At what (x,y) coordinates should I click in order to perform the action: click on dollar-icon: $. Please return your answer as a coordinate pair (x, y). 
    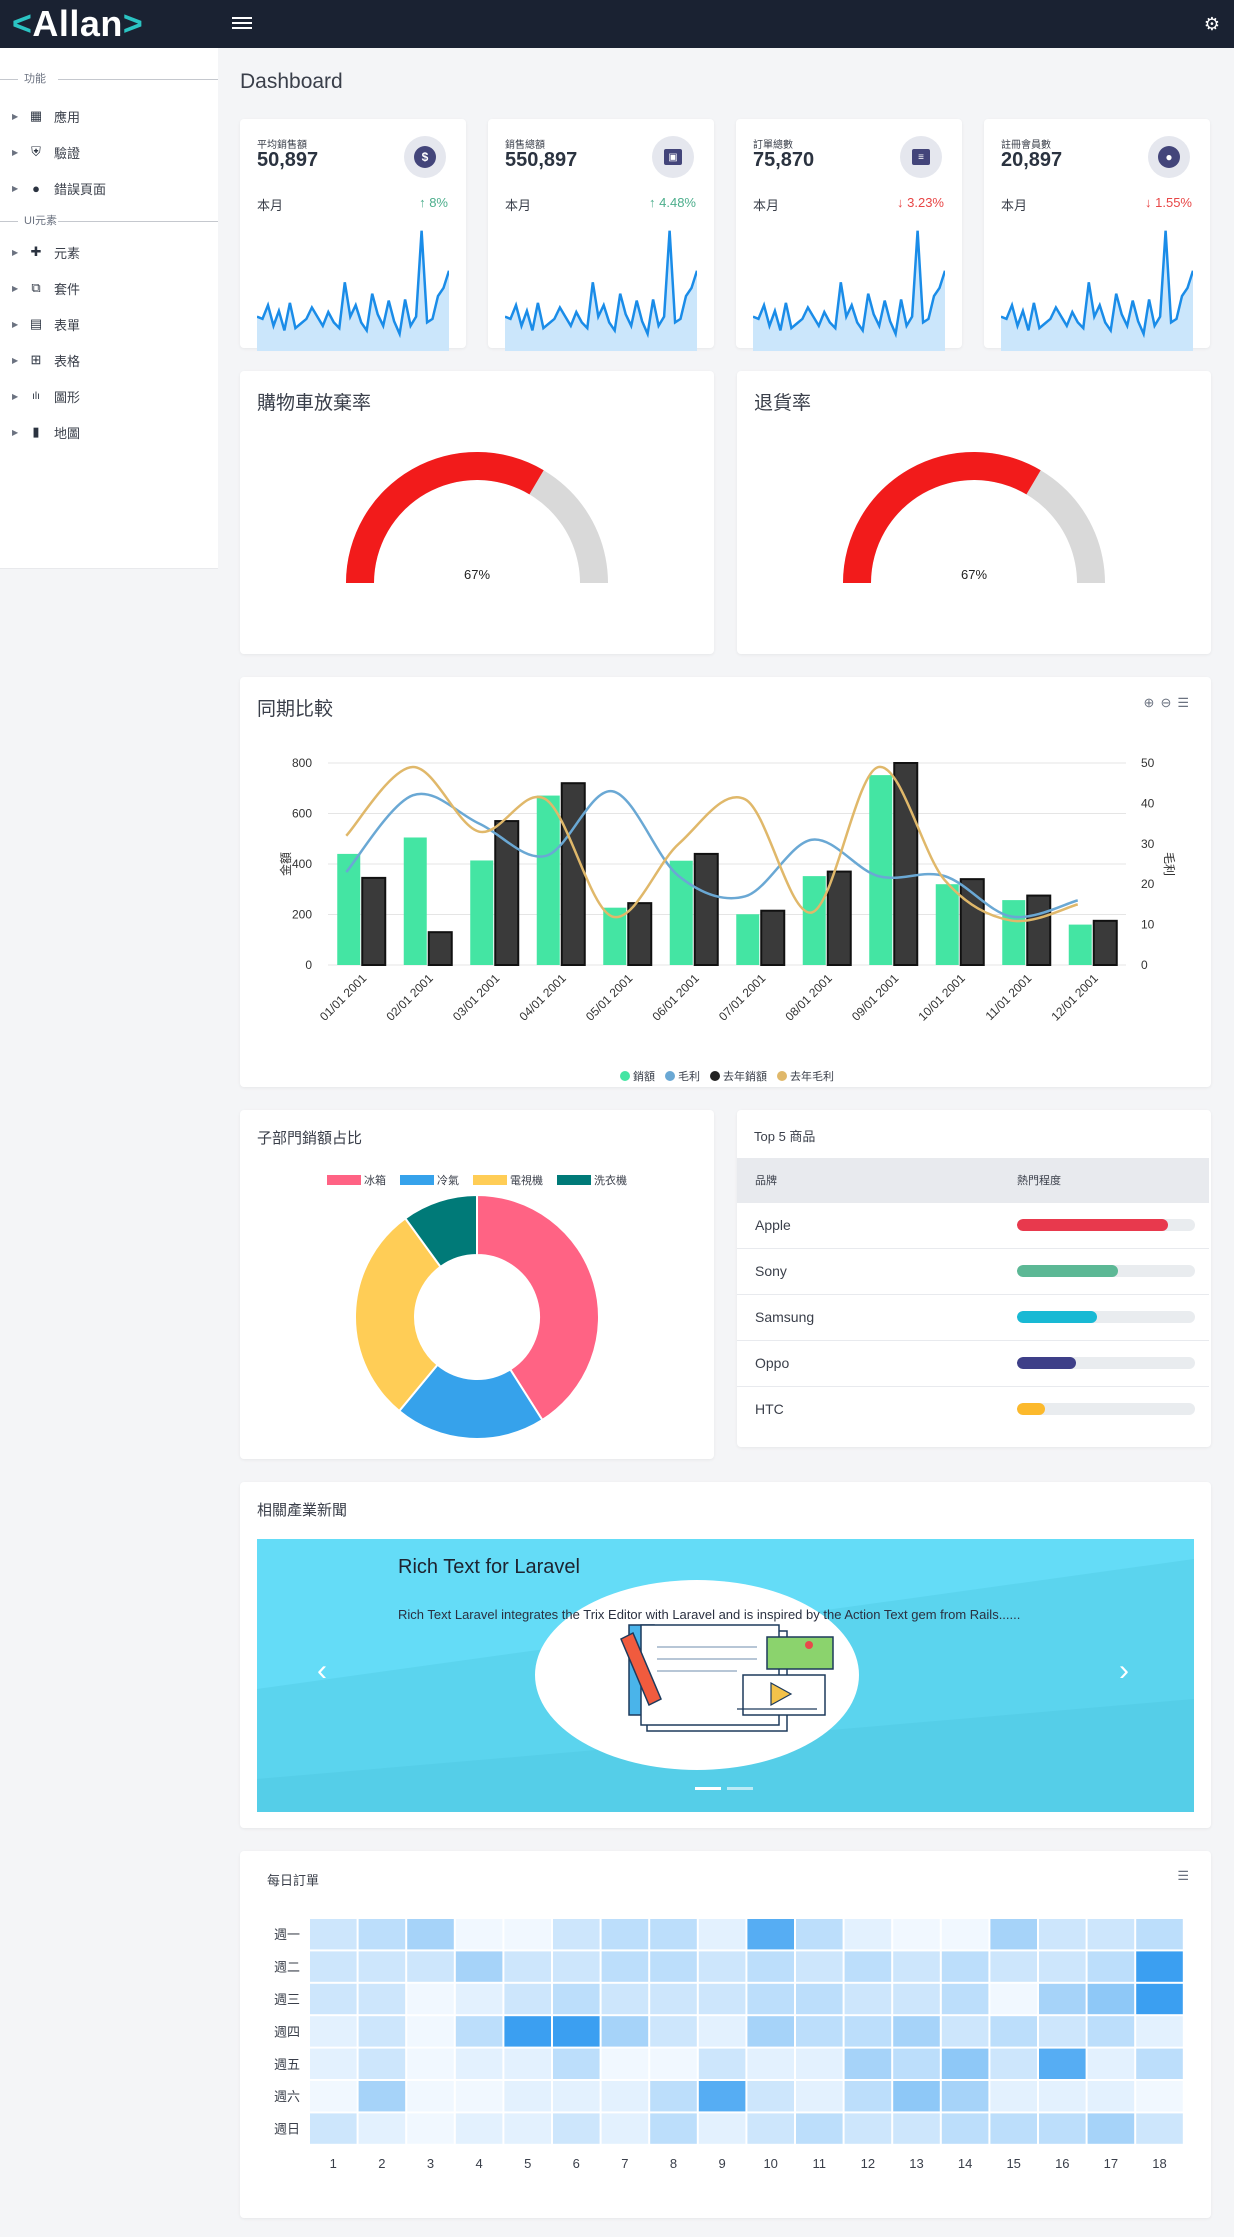
    Looking at the image, I should click on (425, 157).